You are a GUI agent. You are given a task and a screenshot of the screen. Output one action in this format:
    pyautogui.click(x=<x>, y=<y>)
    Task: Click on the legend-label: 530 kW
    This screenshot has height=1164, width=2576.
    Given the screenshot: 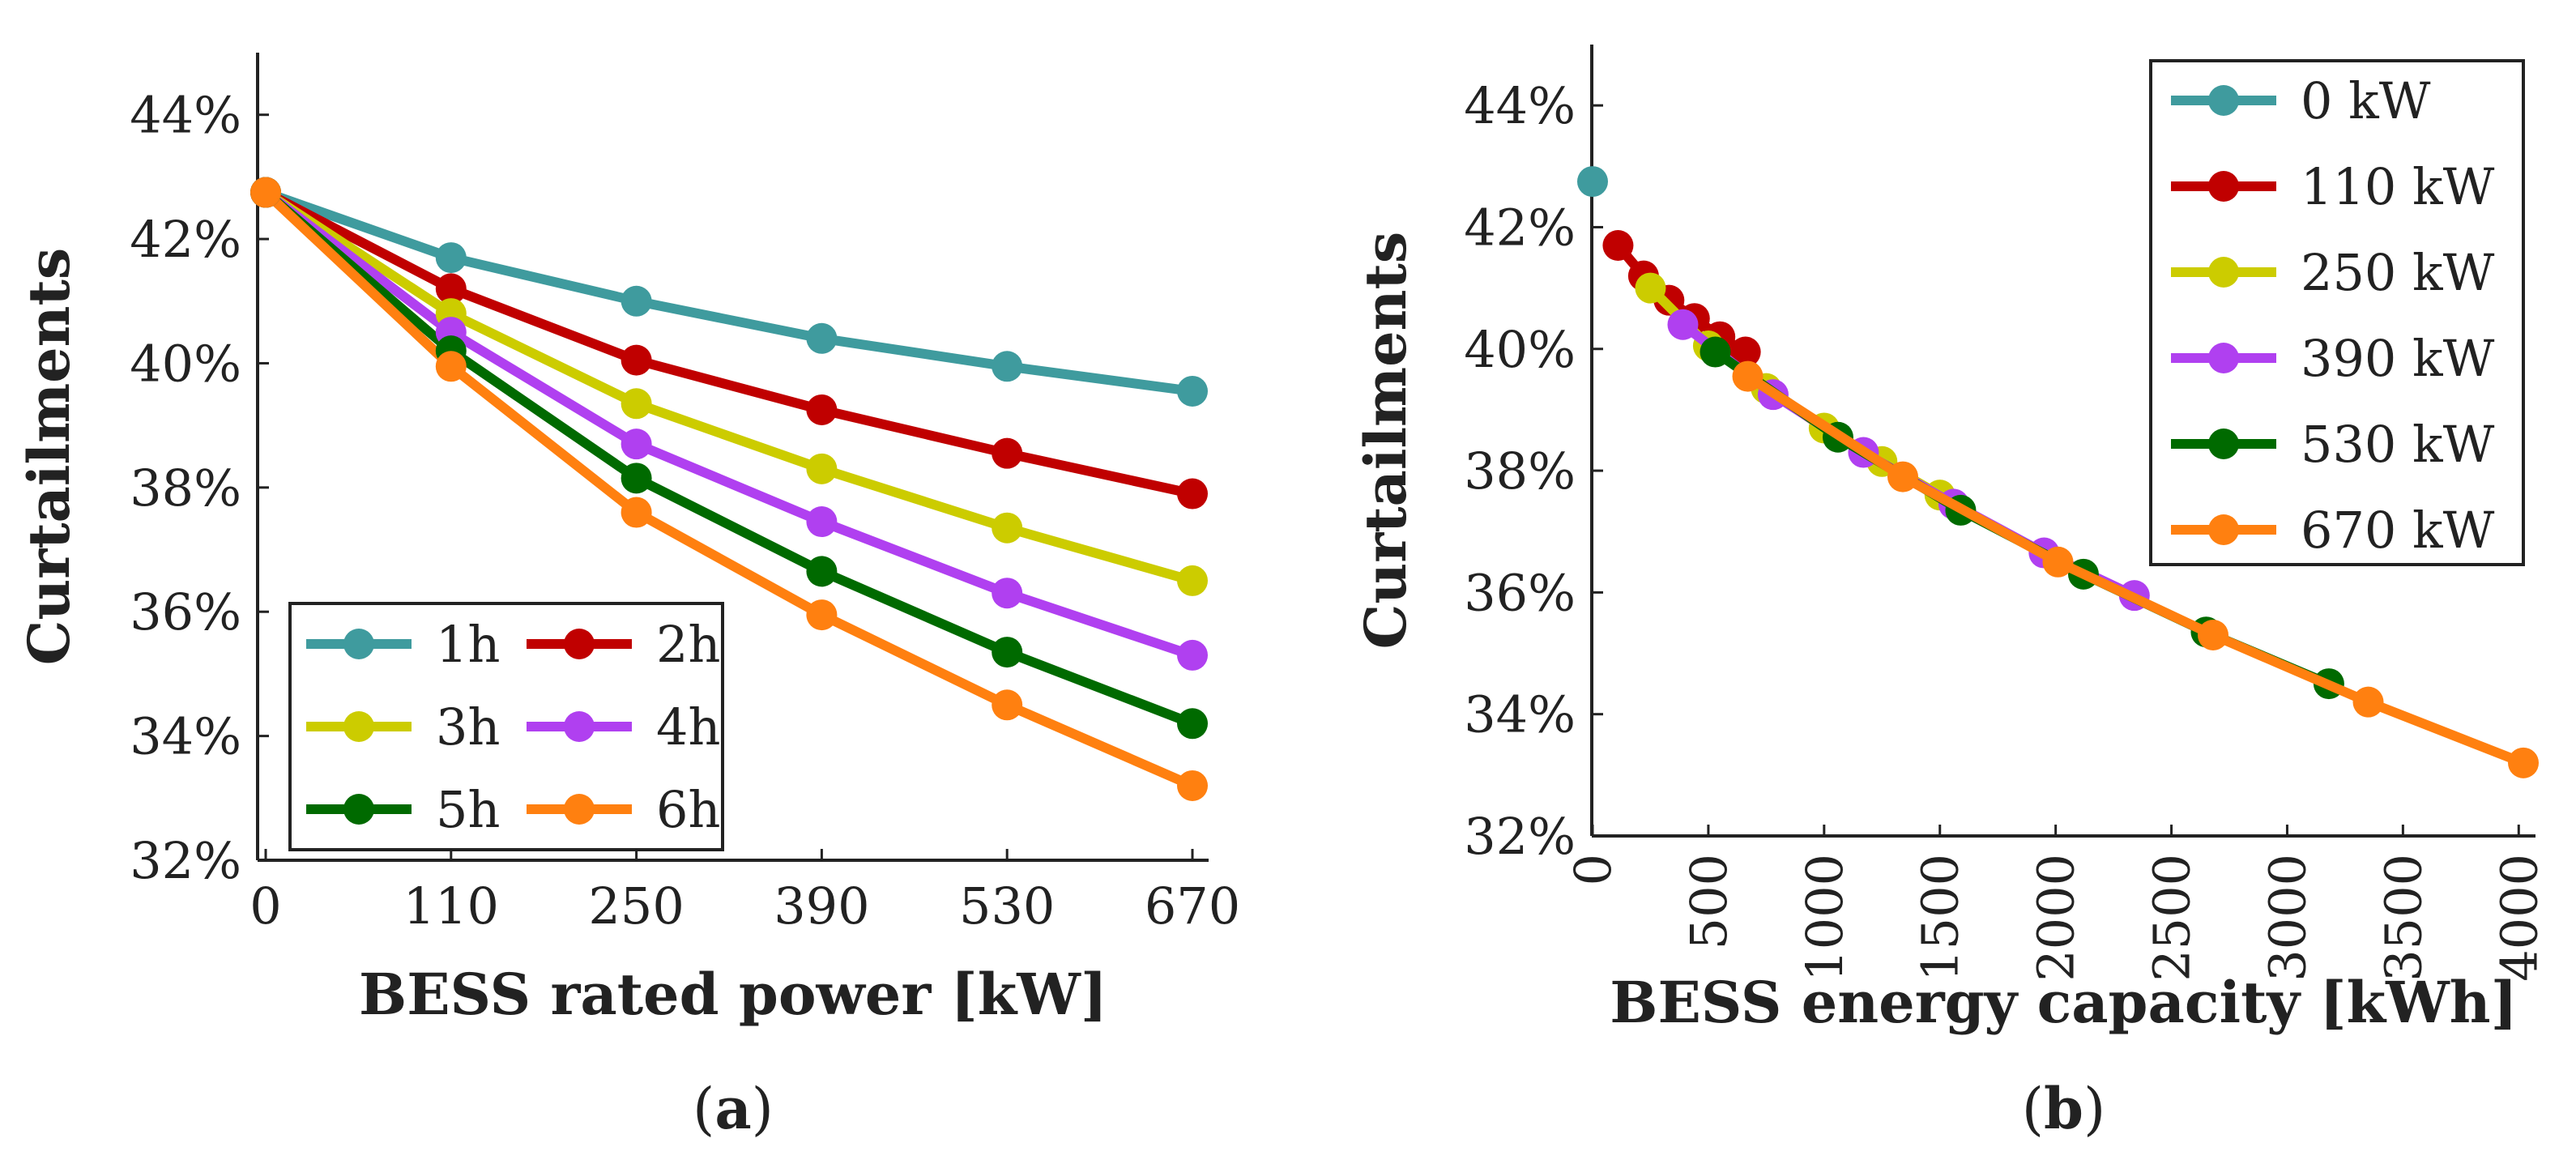 What is the action you would take?
    pyautogui.click(x=2398, y=445)
    